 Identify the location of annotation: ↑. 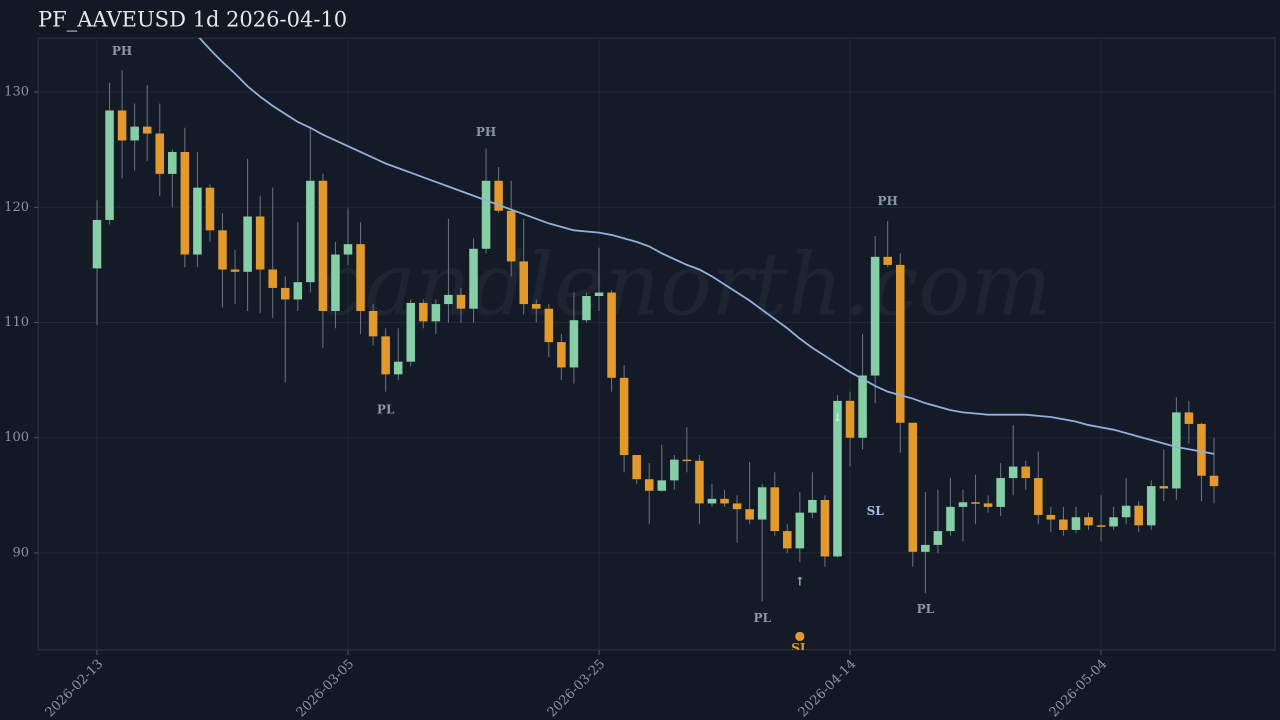
(800, 581).